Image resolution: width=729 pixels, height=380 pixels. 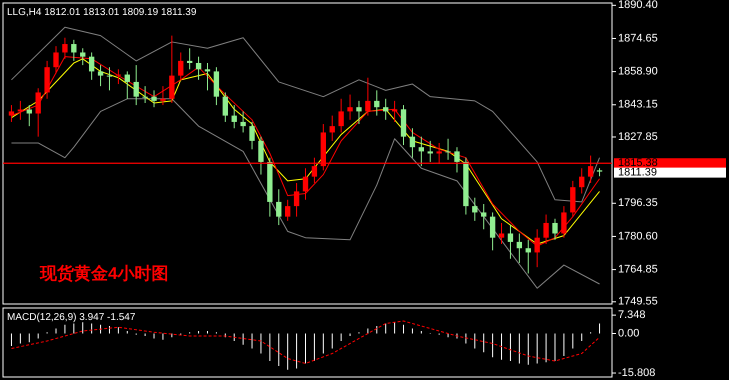 What do you see at coordinates (638, 6) in the screenshot?
I see `y-tick-label: 1890.40` at bounding box center [638, 6].